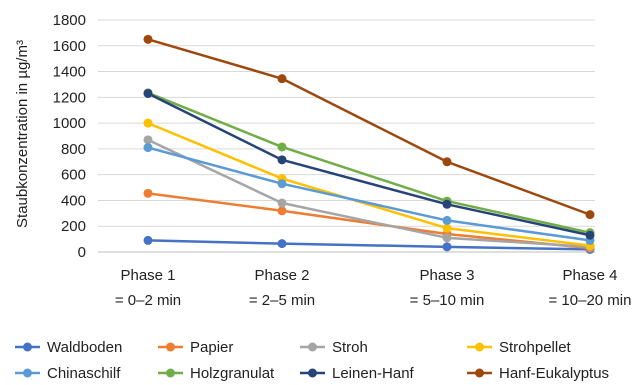  Describe the element at coordinates (73, 200) in the screenshot. I see `y-tick-label: 400` at that location.